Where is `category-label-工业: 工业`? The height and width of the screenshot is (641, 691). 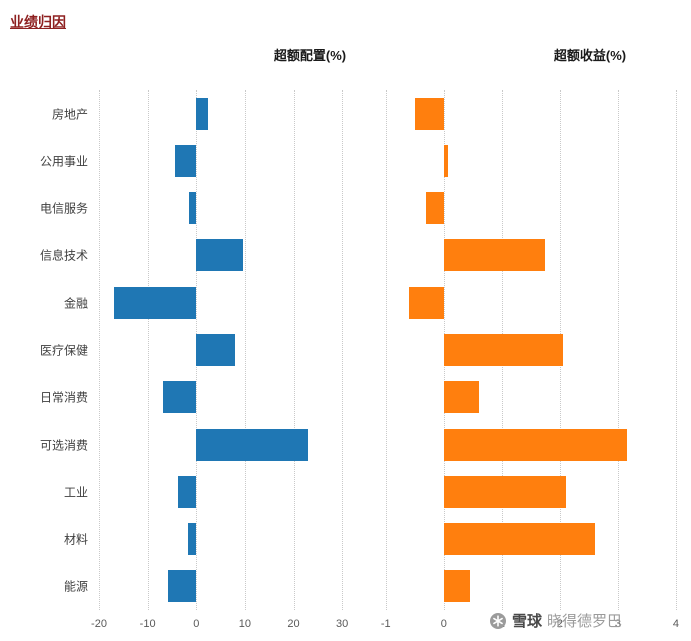
category-label-工业: 工业 is located at coordinates (75, 492).